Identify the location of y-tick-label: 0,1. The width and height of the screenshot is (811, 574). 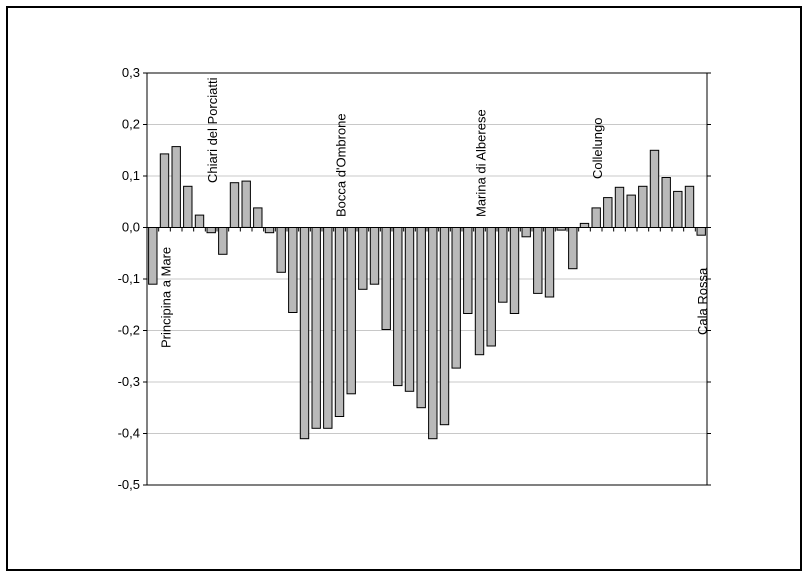
(131, 175).